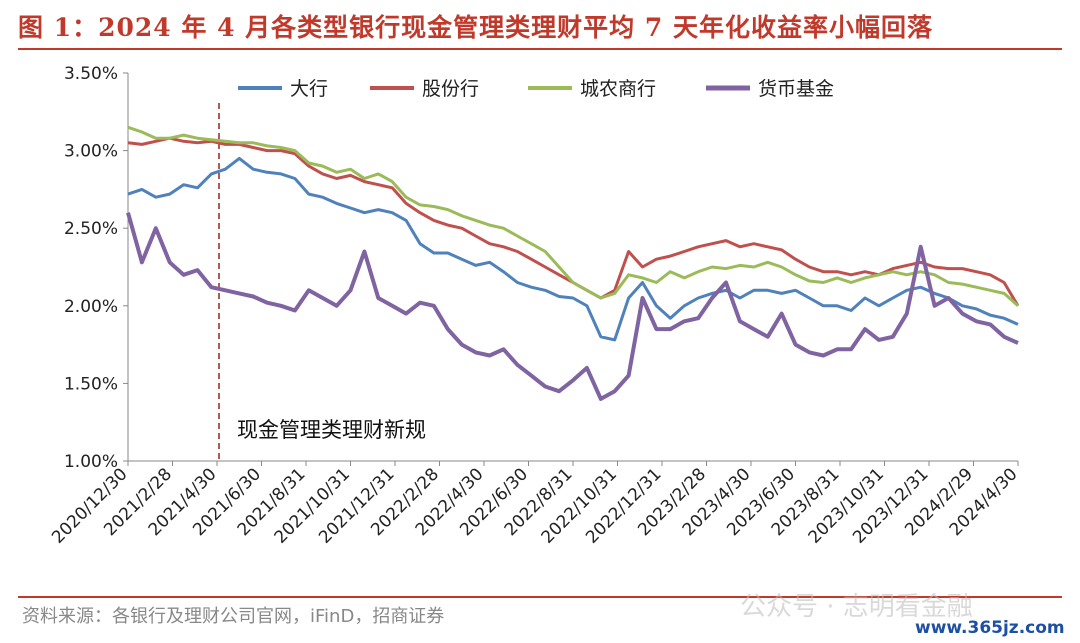 This screenshot has height=643, width=1080. Describe the element at coordinates (91, 229) in the screenshot. I see `y-tick-label: 2.50%` at that location.